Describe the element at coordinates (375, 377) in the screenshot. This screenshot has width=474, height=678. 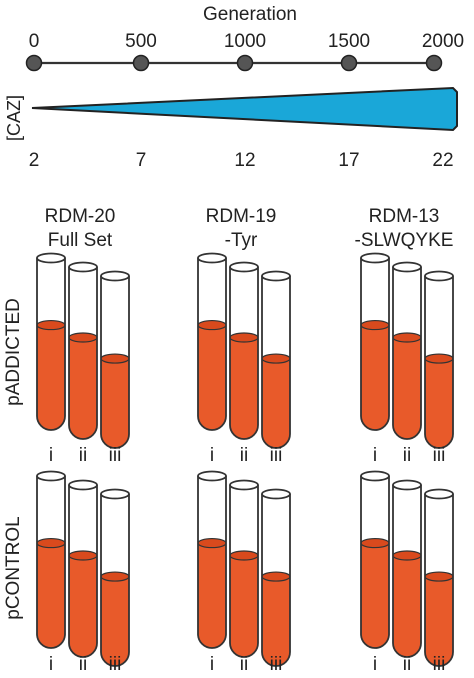
I see `tube-r0-c2-i-liquid` at that location.